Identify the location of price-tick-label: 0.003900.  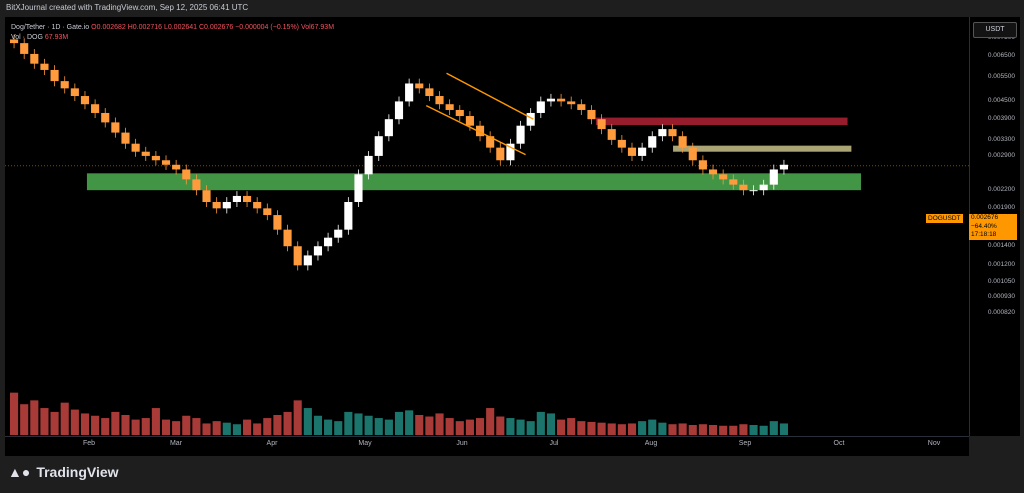
(1001, 119).